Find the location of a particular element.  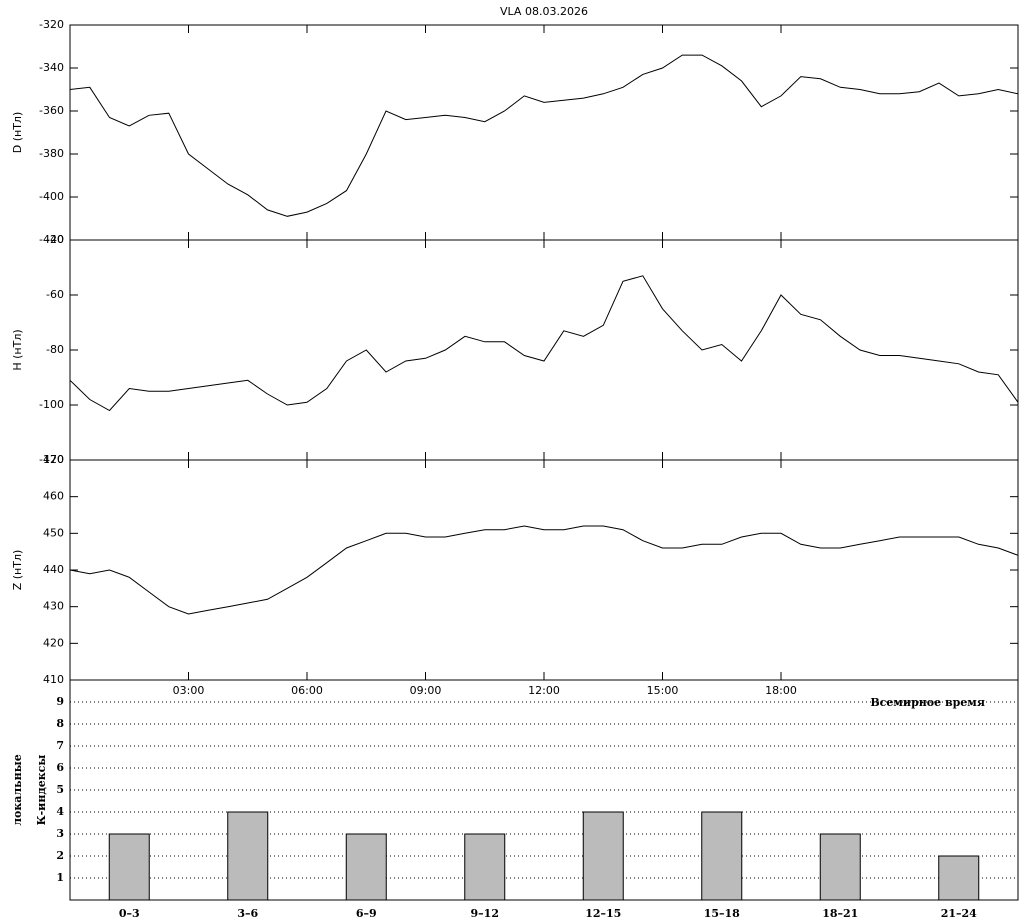

y-tick-label: 6 is located at coordinates (60, 767).